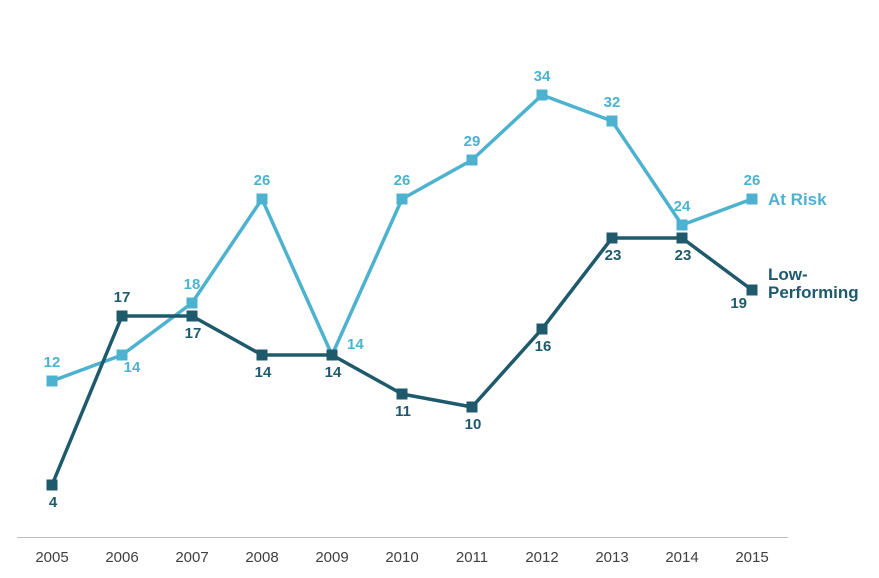 Image resolution: width=879 pixels, height=578 pixels. What do you see at coordinates (681, 557) in the screenshot?
I see `x-axis-tick-label: 2014` at bounding box center [681, 557].